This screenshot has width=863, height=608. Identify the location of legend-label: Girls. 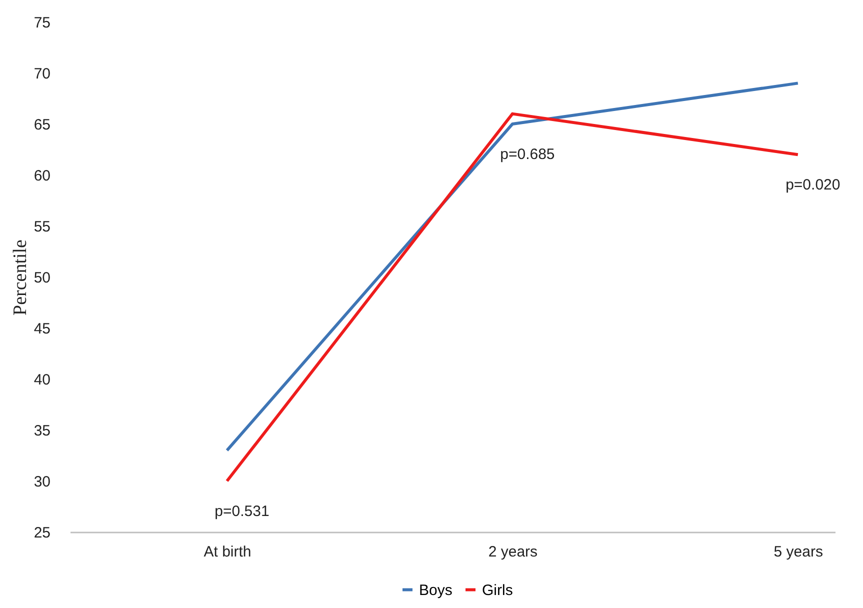
(497, 590).